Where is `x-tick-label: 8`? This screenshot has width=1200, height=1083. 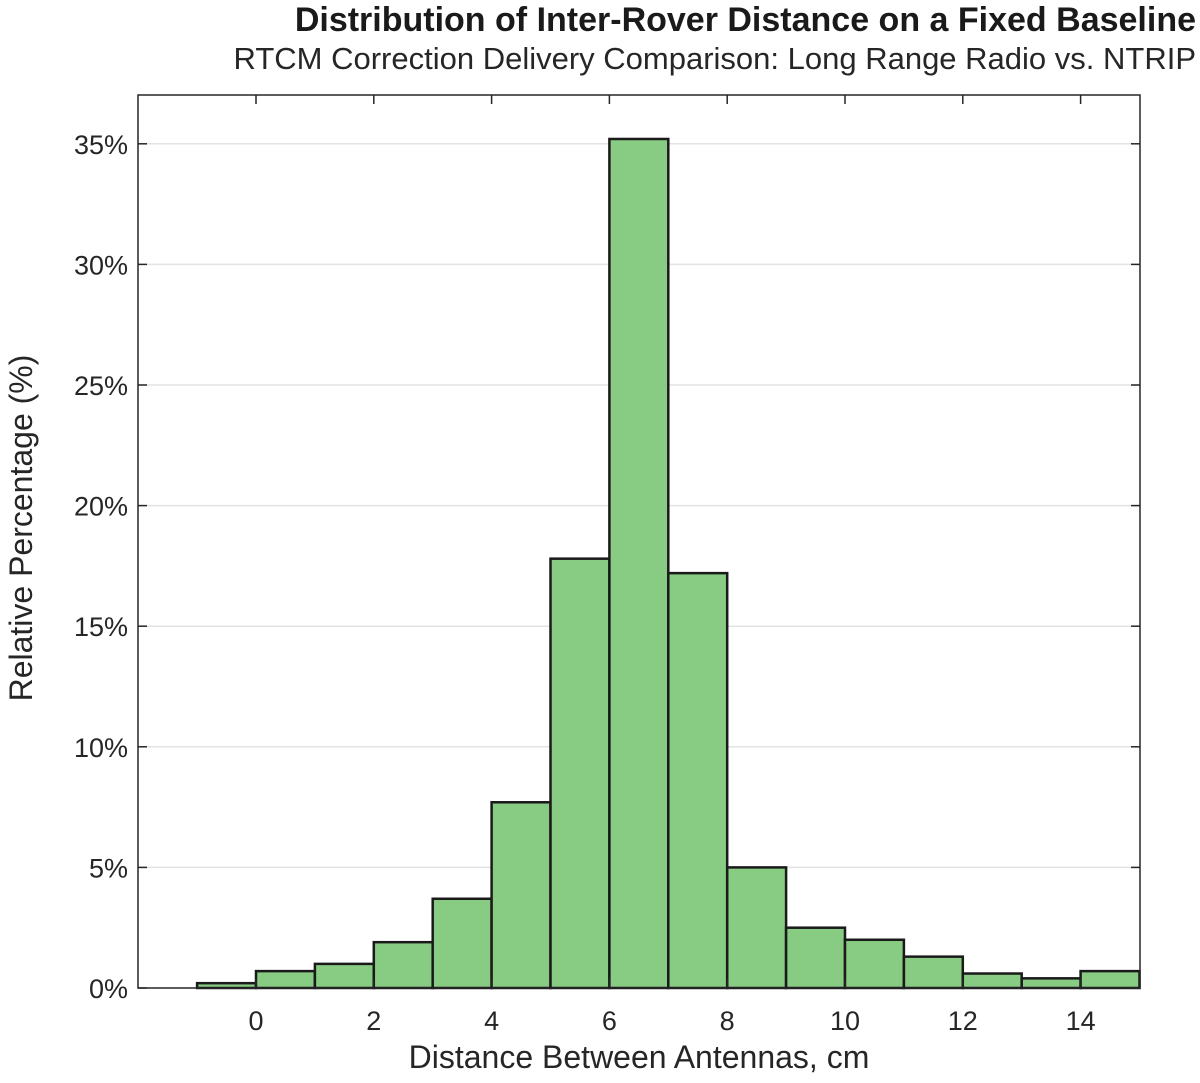 x-tick-label: 8 is located at coordinates (727, 1021).